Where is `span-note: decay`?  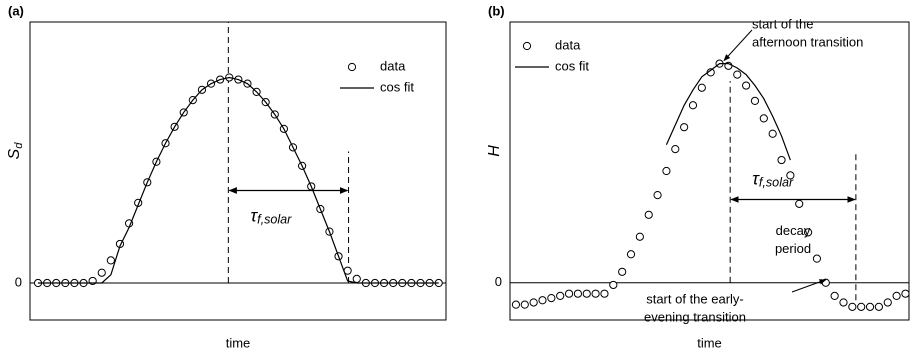
span-note: decay is located at coordinates (793, 230).